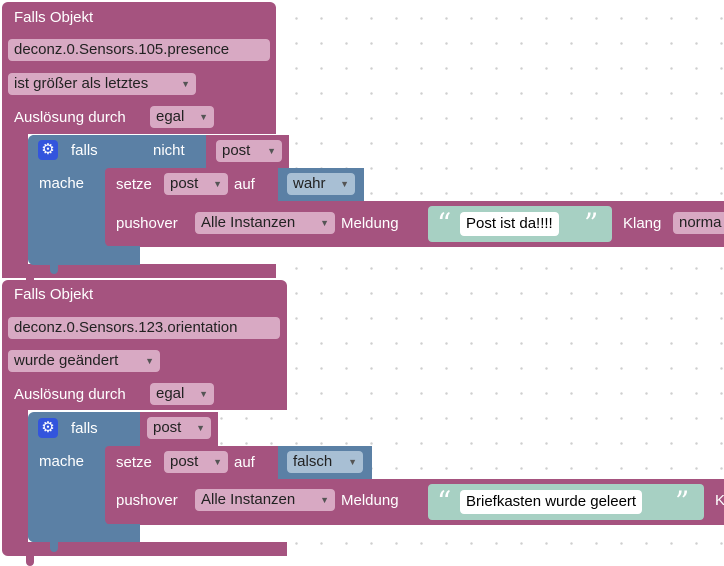 The height and width of the screenshot is (566, 724). I want to click on mache-label-2: mache, so click(62, 461).